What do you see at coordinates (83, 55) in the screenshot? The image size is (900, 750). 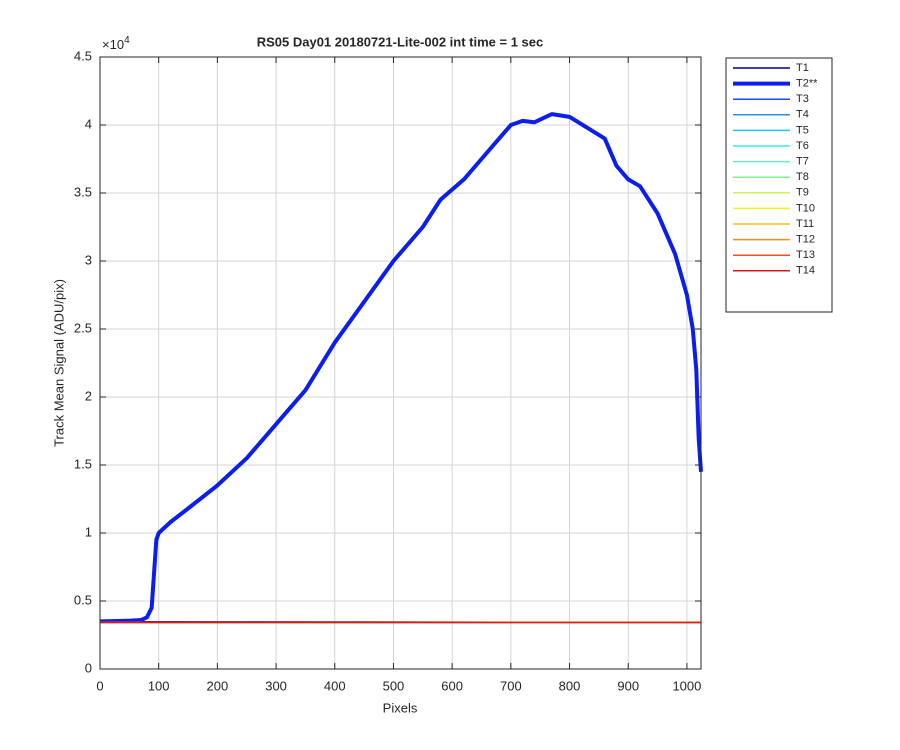 I see `y-tick-label: 4.5` at bounding box center [83, 55].